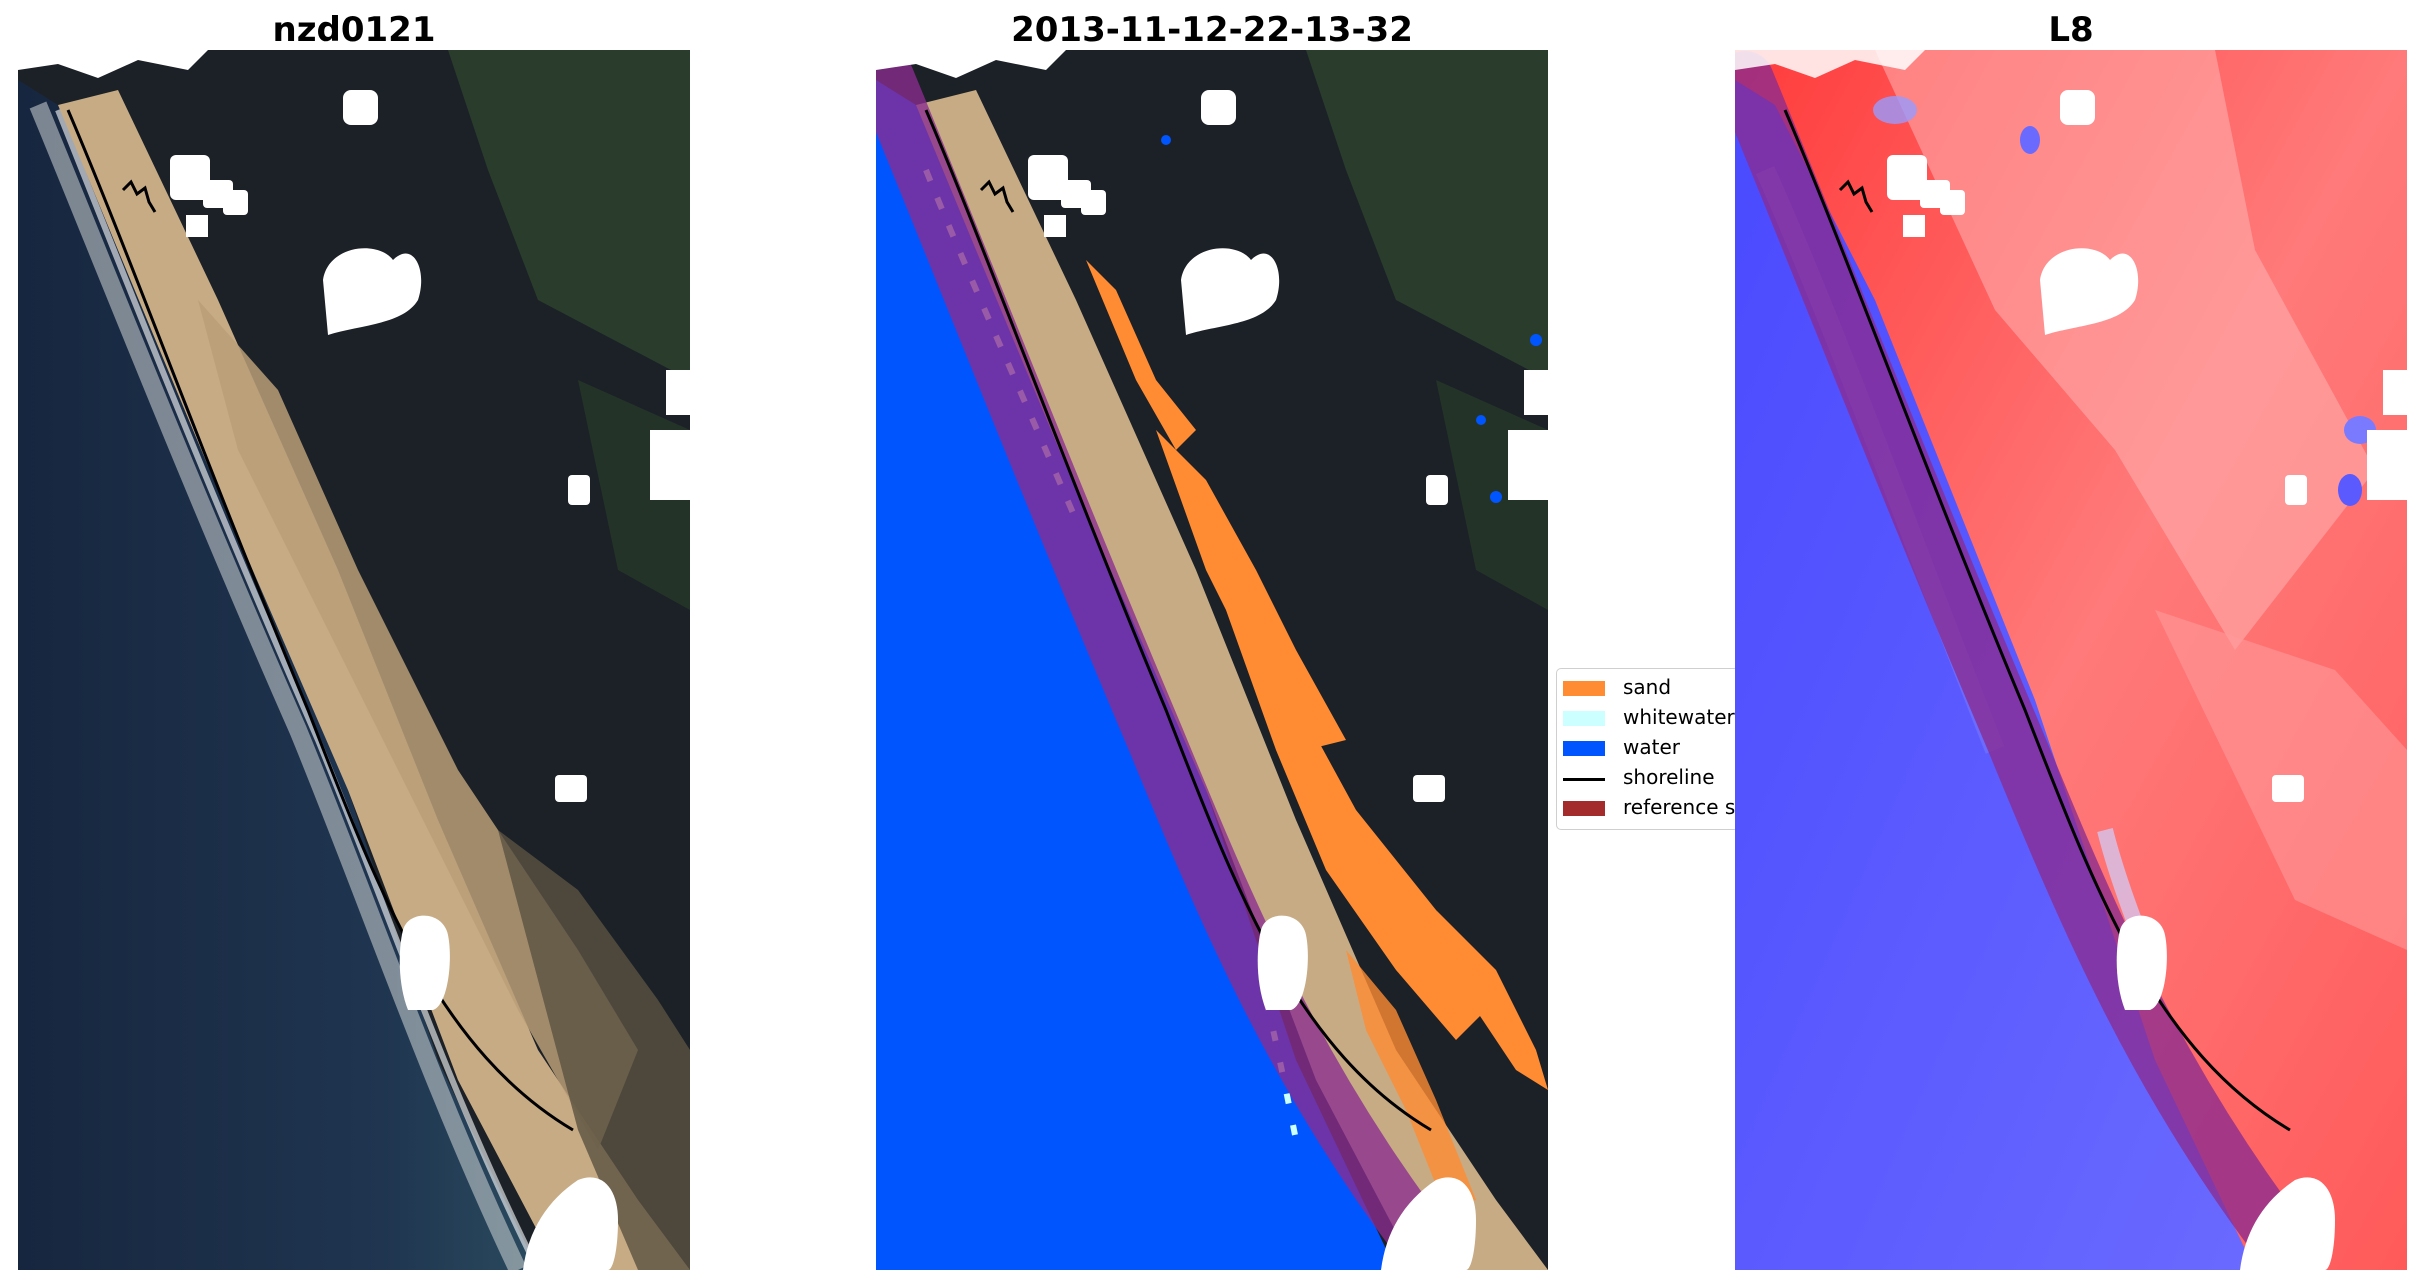 Image resolution: width=2415 pixels, height=1283 pixels. I want to click on legend-item-whitewater: whitewater, so click(1649, 718).